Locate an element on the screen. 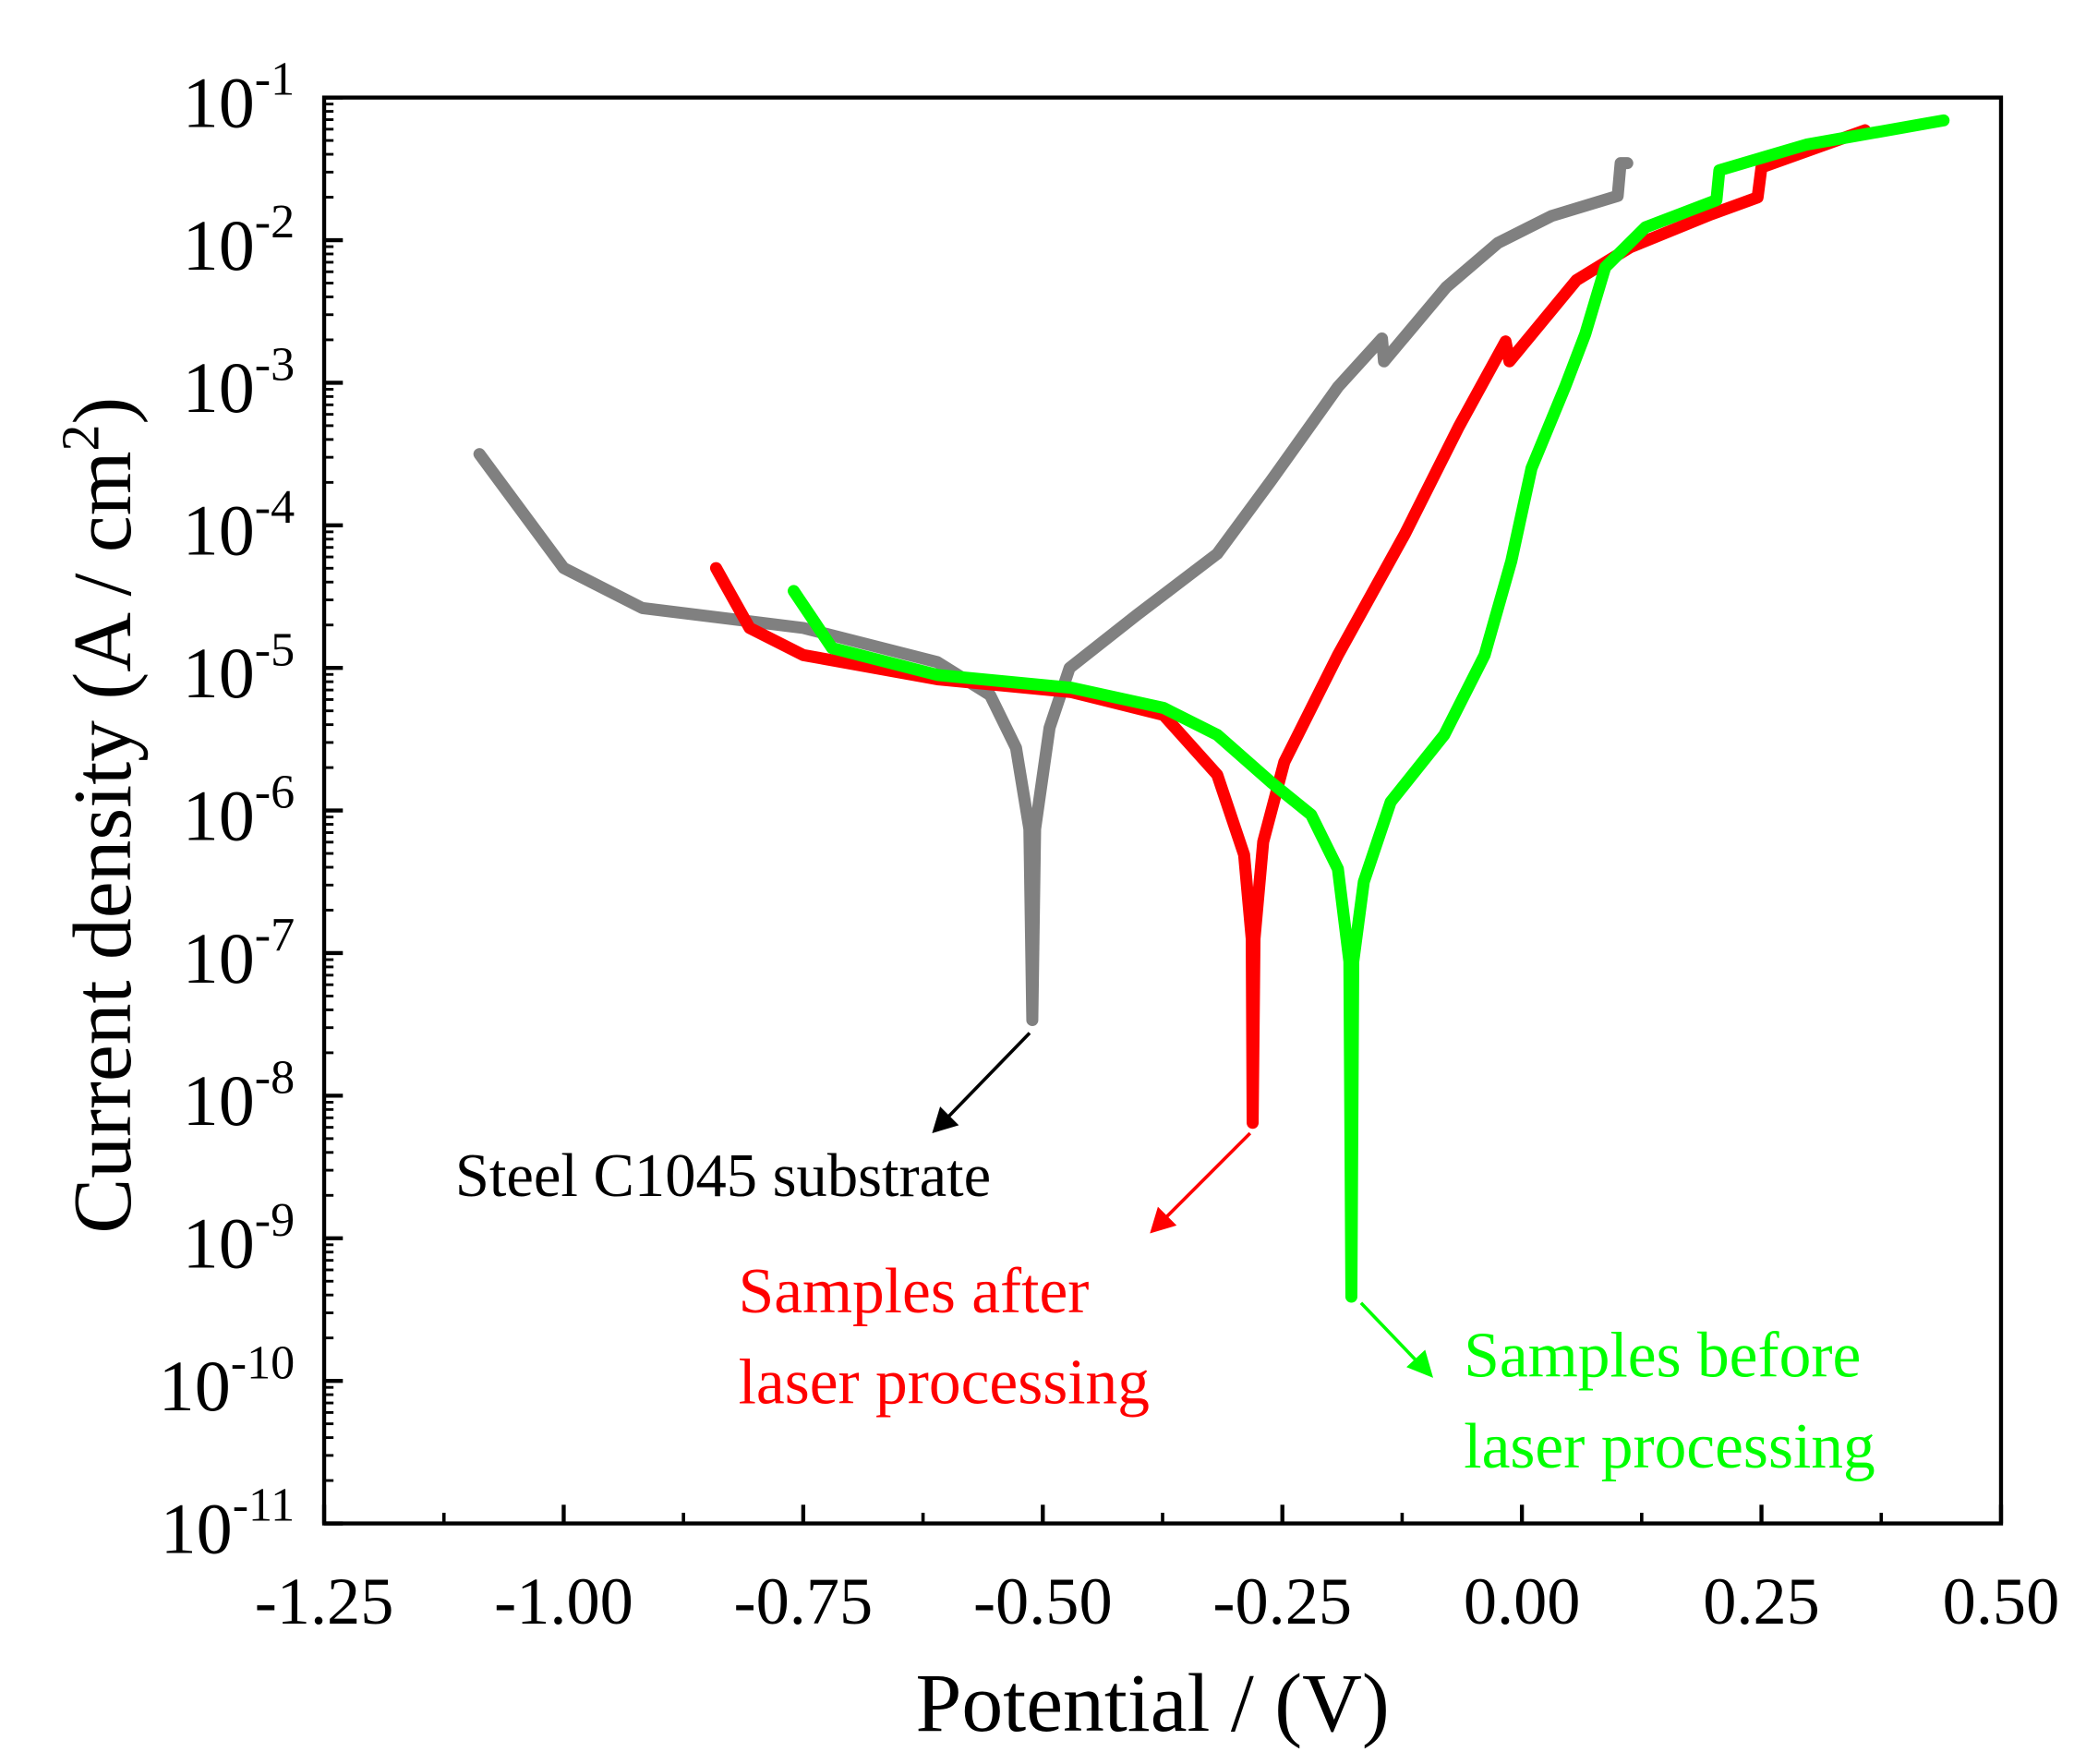  y-tick-exponent: -4 is located at coordinates (275, 508).